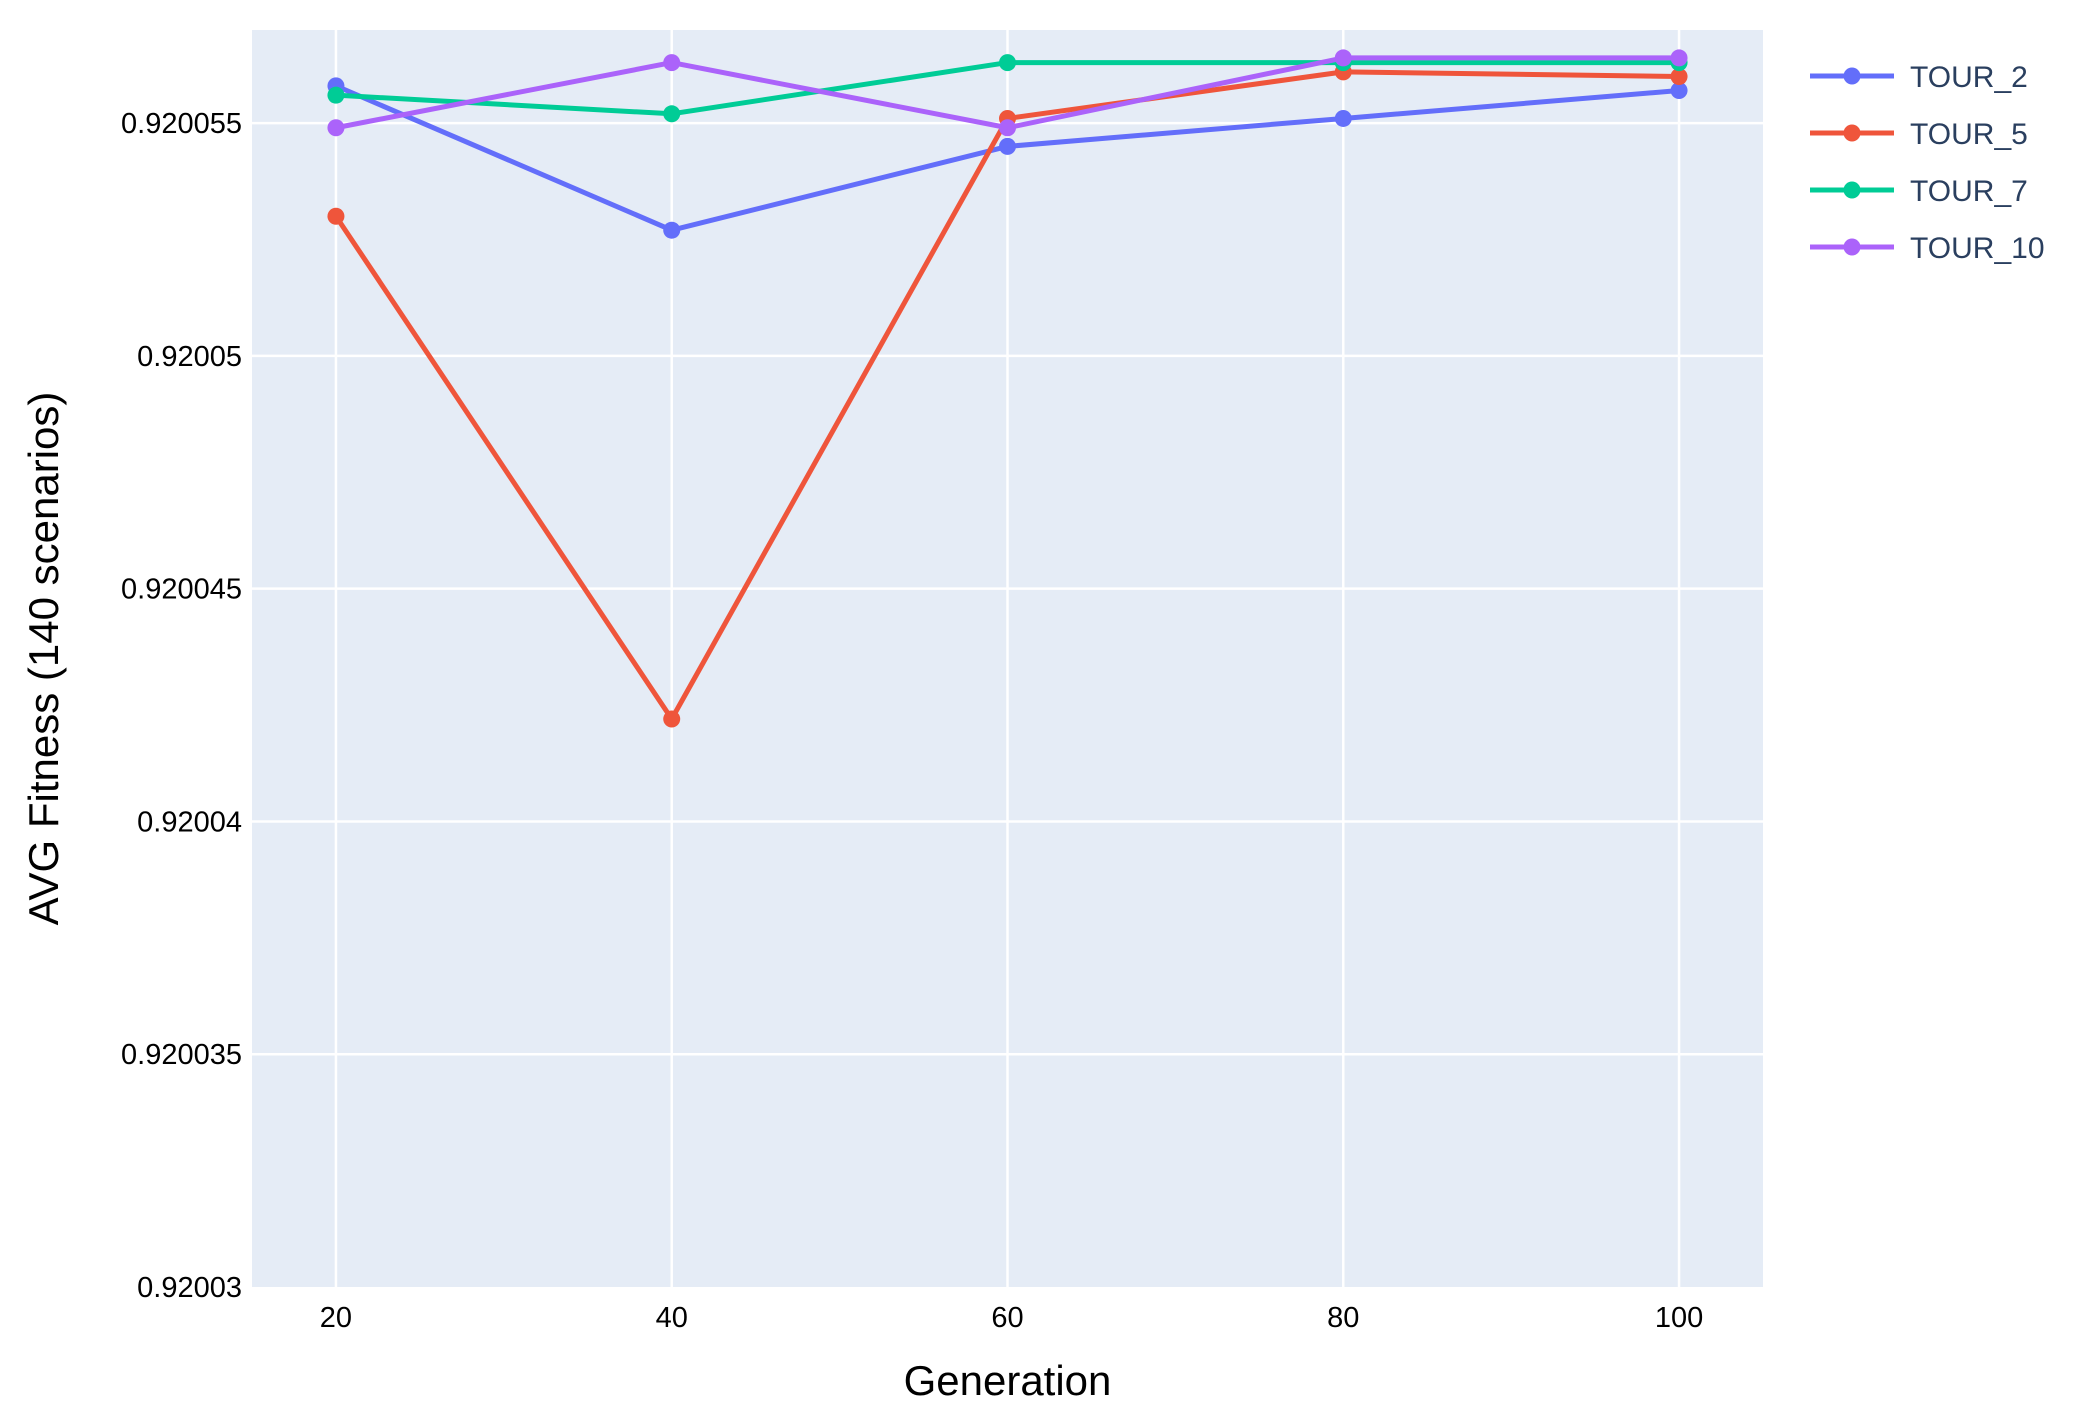 The height and width of the screenshot is (1402, 2096). I want to click on y-tick-label: 0.920055, so click(181, 124).